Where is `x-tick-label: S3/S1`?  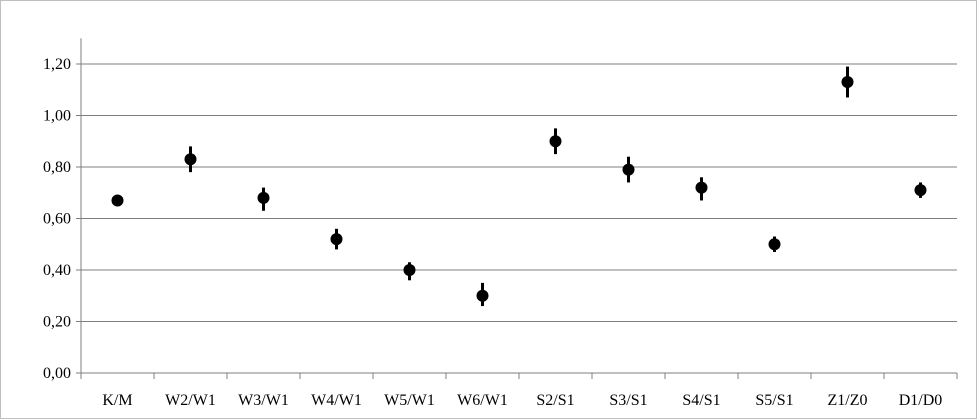 x-tick-label: S3/S1 is located at coordinates (628, 400).